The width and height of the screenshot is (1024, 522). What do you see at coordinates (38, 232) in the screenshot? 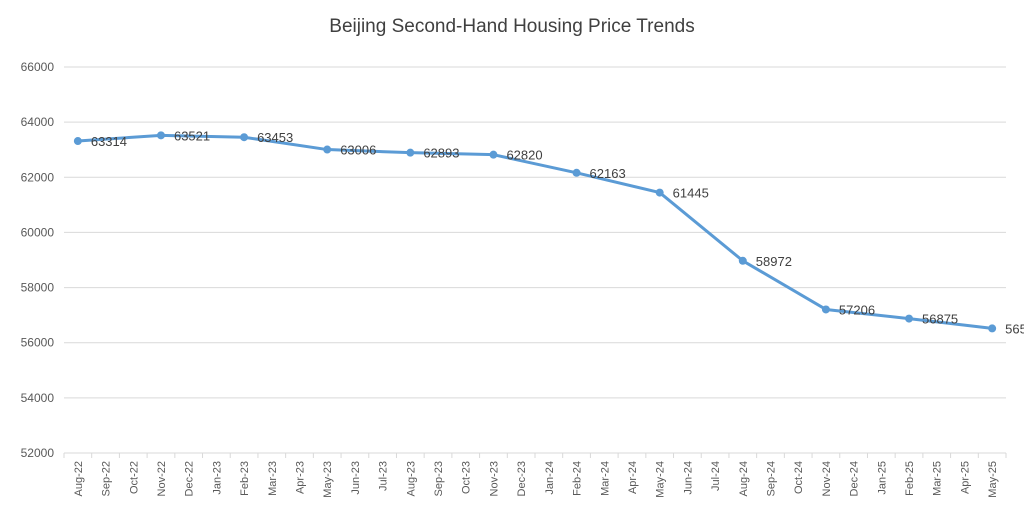
I see `y-tick-label: 60000` at bounding box center [38, 232].